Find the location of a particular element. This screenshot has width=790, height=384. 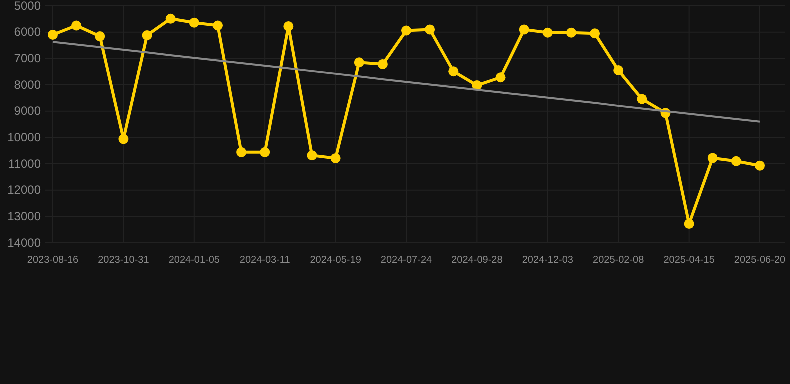

y-tick-label: 9000 is located at coordinates (28, 111).